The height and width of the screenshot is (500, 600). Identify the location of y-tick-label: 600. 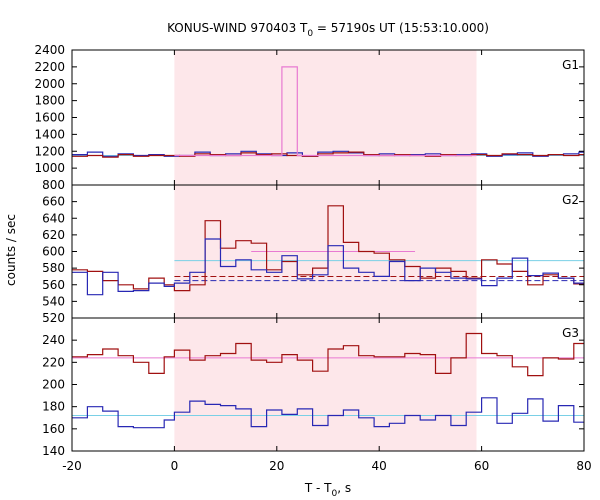
(53, 252).